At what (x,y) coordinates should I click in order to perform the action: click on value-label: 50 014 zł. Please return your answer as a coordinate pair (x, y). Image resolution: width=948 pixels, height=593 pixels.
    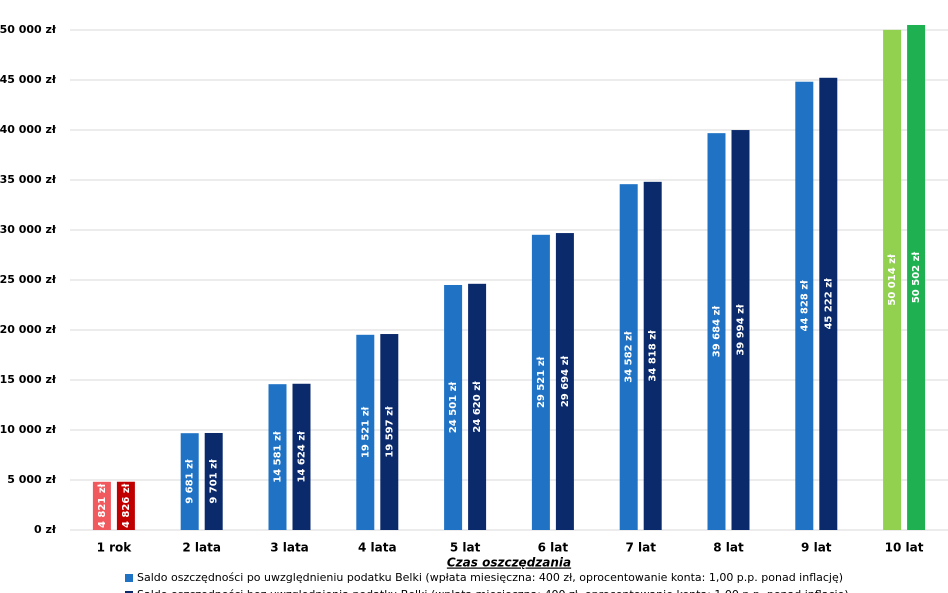
    Looking at the image, I should click on (892, 280).